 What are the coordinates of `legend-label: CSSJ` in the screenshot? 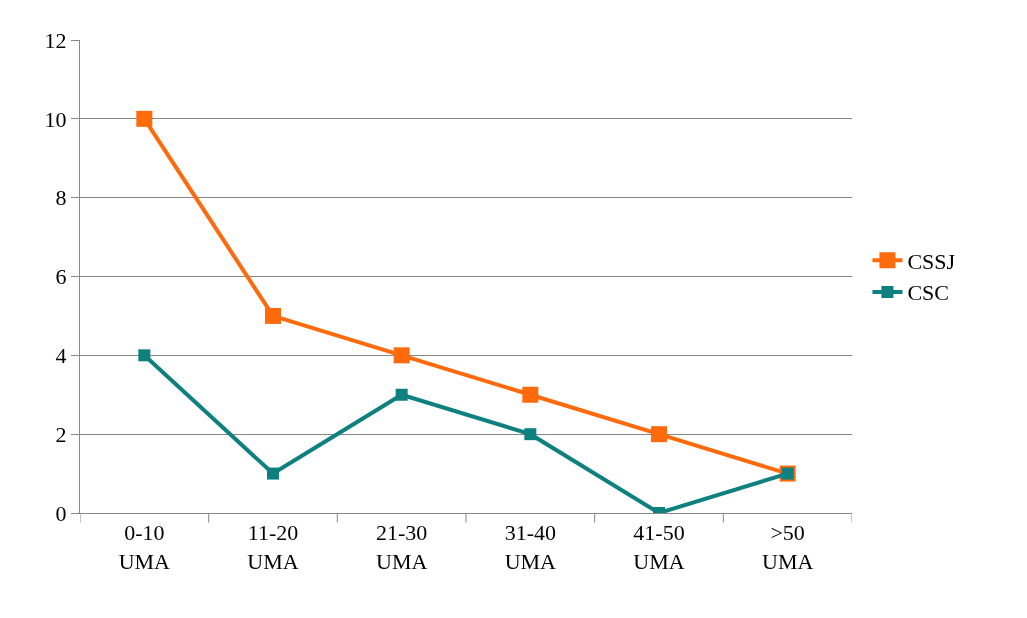 It's located at (931, 261).